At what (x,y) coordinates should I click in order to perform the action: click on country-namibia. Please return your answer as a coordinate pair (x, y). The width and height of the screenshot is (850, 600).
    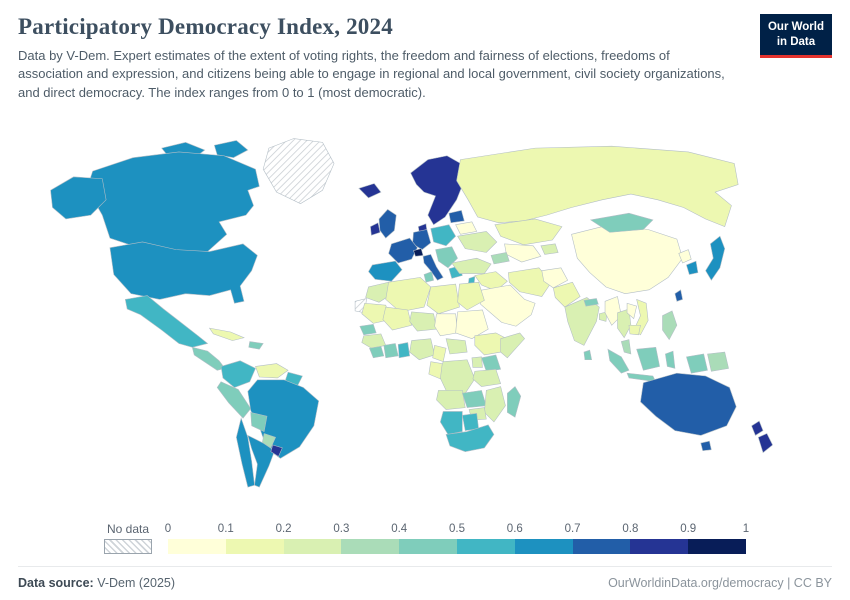
    Looking at the image, I should click on (451, 423).